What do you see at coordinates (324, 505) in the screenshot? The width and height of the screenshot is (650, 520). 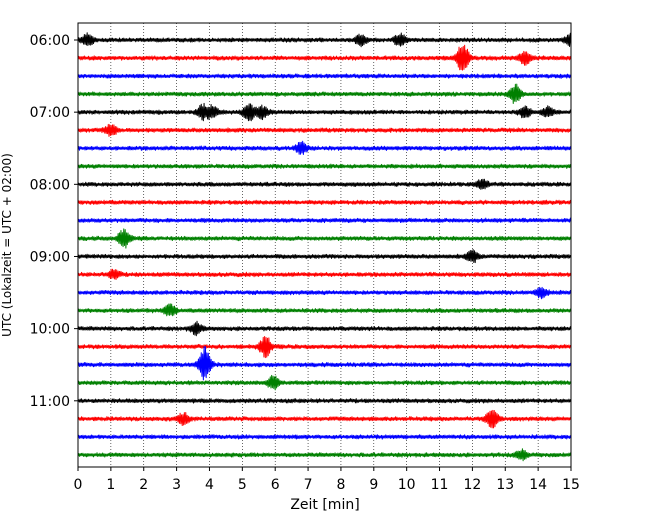 I see `x-axis-label: Zeit [min]` at bounding box center [324, 505].